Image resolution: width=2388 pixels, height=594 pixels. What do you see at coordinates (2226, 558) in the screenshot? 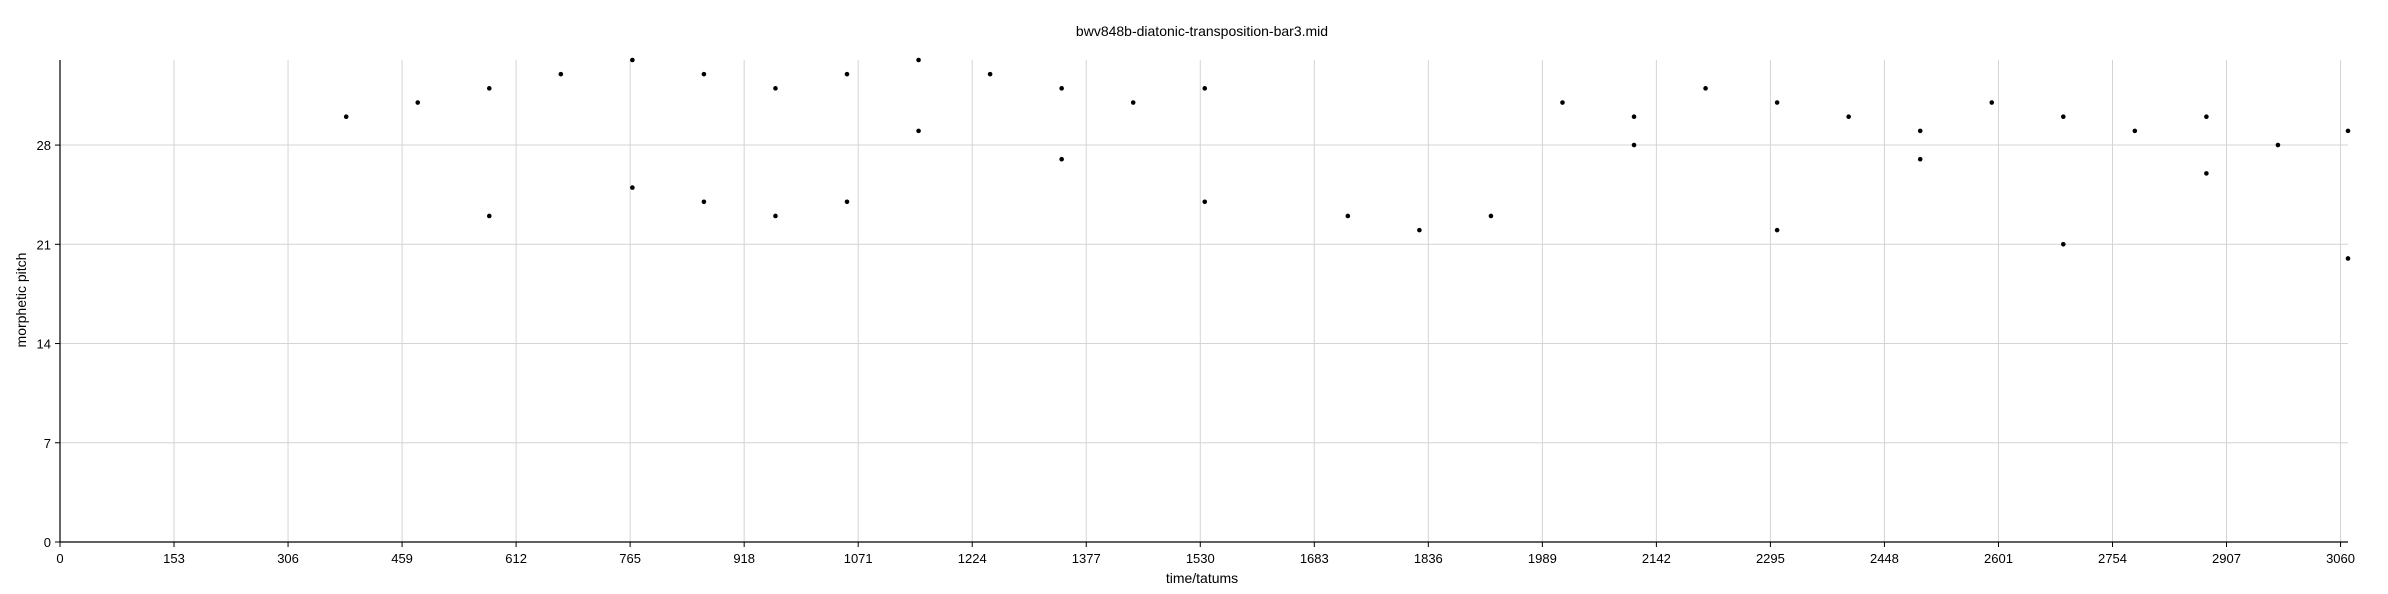
I see `x-tick-label: 2907` at bounding box center [2226, 558].